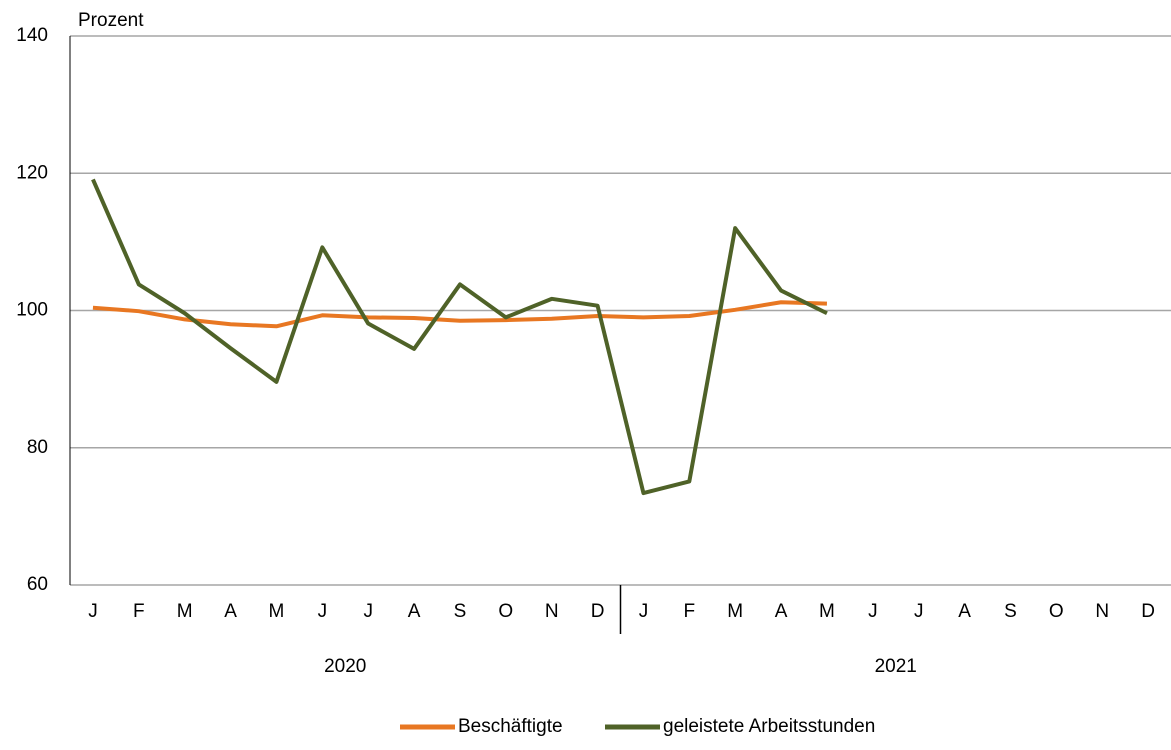 This screenshot has height=750, width=1171. What do you see at coordinates (32, 310) in the screenshot?
I see `y-tick-label: 100` at bounding box center [32, 310].